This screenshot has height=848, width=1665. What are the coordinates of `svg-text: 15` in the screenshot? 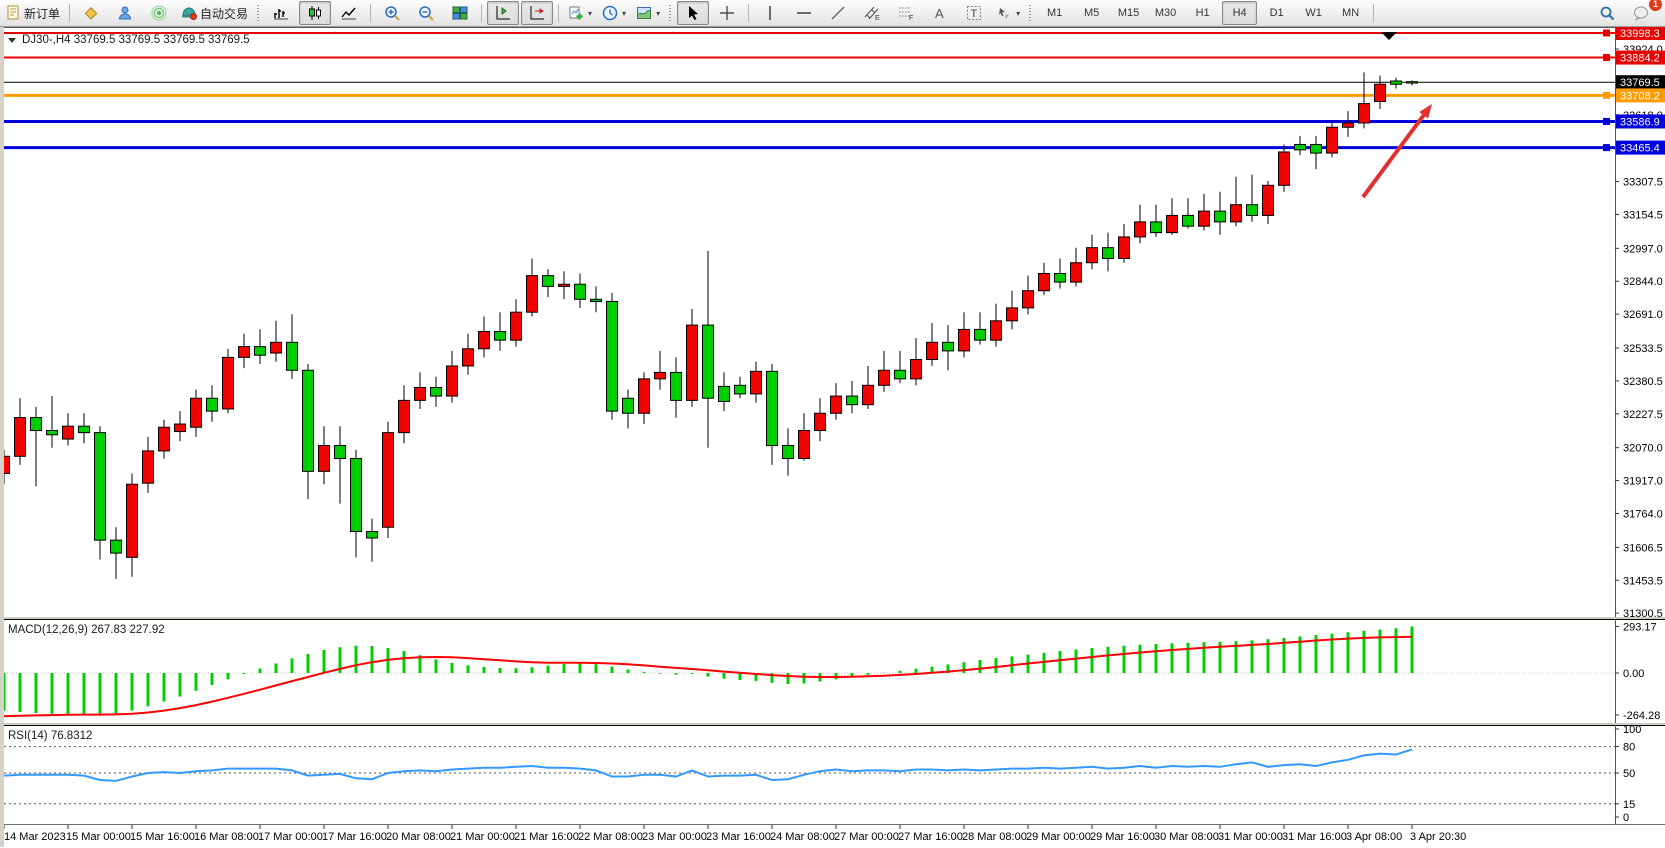 It's located at (1629, 805).